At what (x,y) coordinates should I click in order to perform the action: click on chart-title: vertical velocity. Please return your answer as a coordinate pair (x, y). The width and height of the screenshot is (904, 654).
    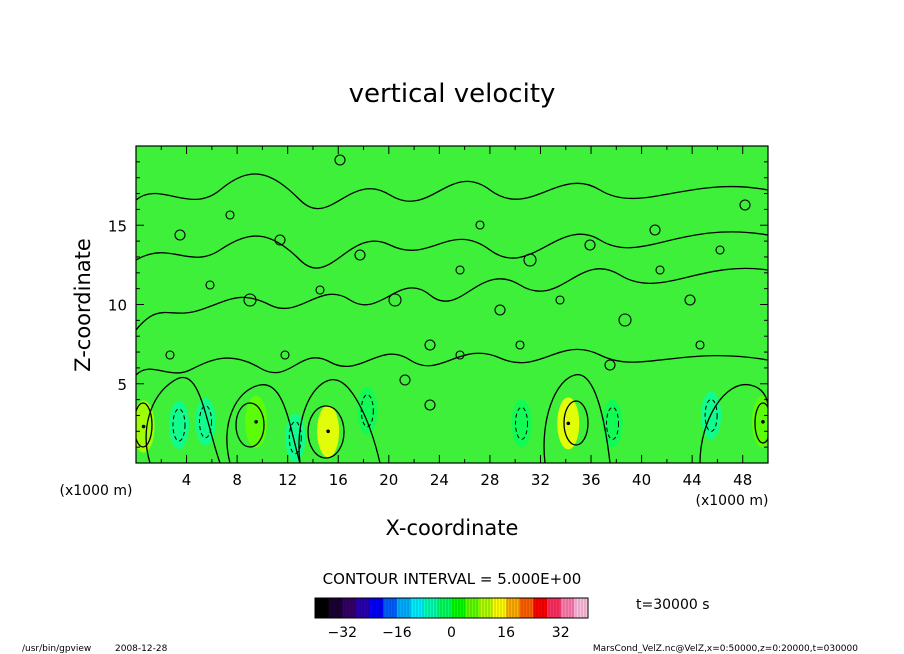
    Looking at the image, I should click on (452, 94).